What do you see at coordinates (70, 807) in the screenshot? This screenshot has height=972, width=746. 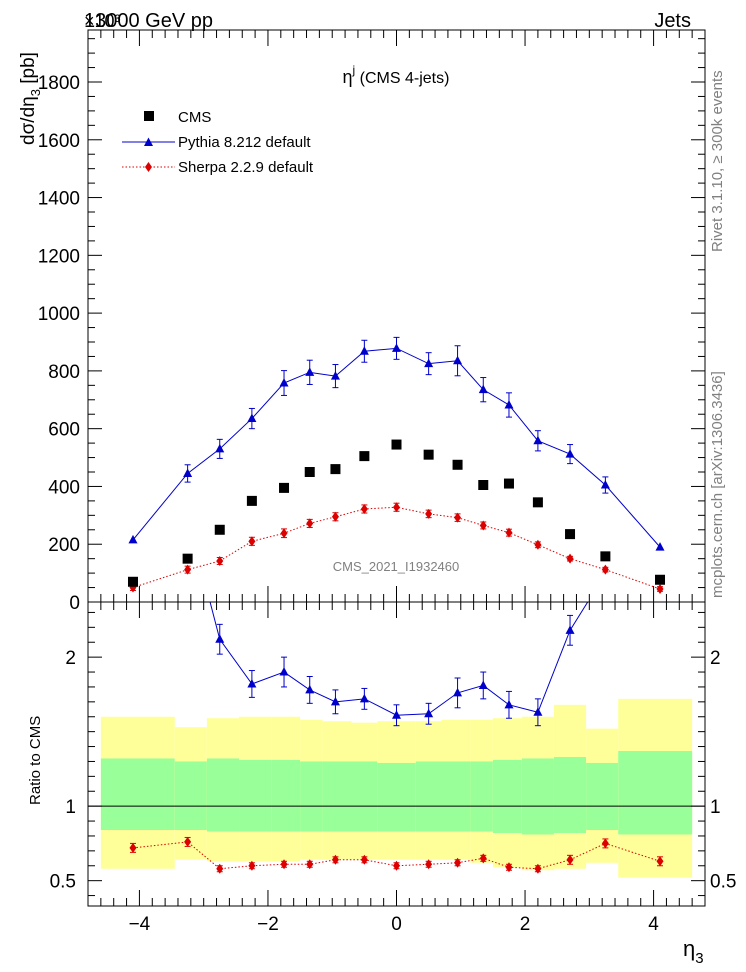 I see `ratio-y-tick-label: 1` at bounding box center [70, 807].